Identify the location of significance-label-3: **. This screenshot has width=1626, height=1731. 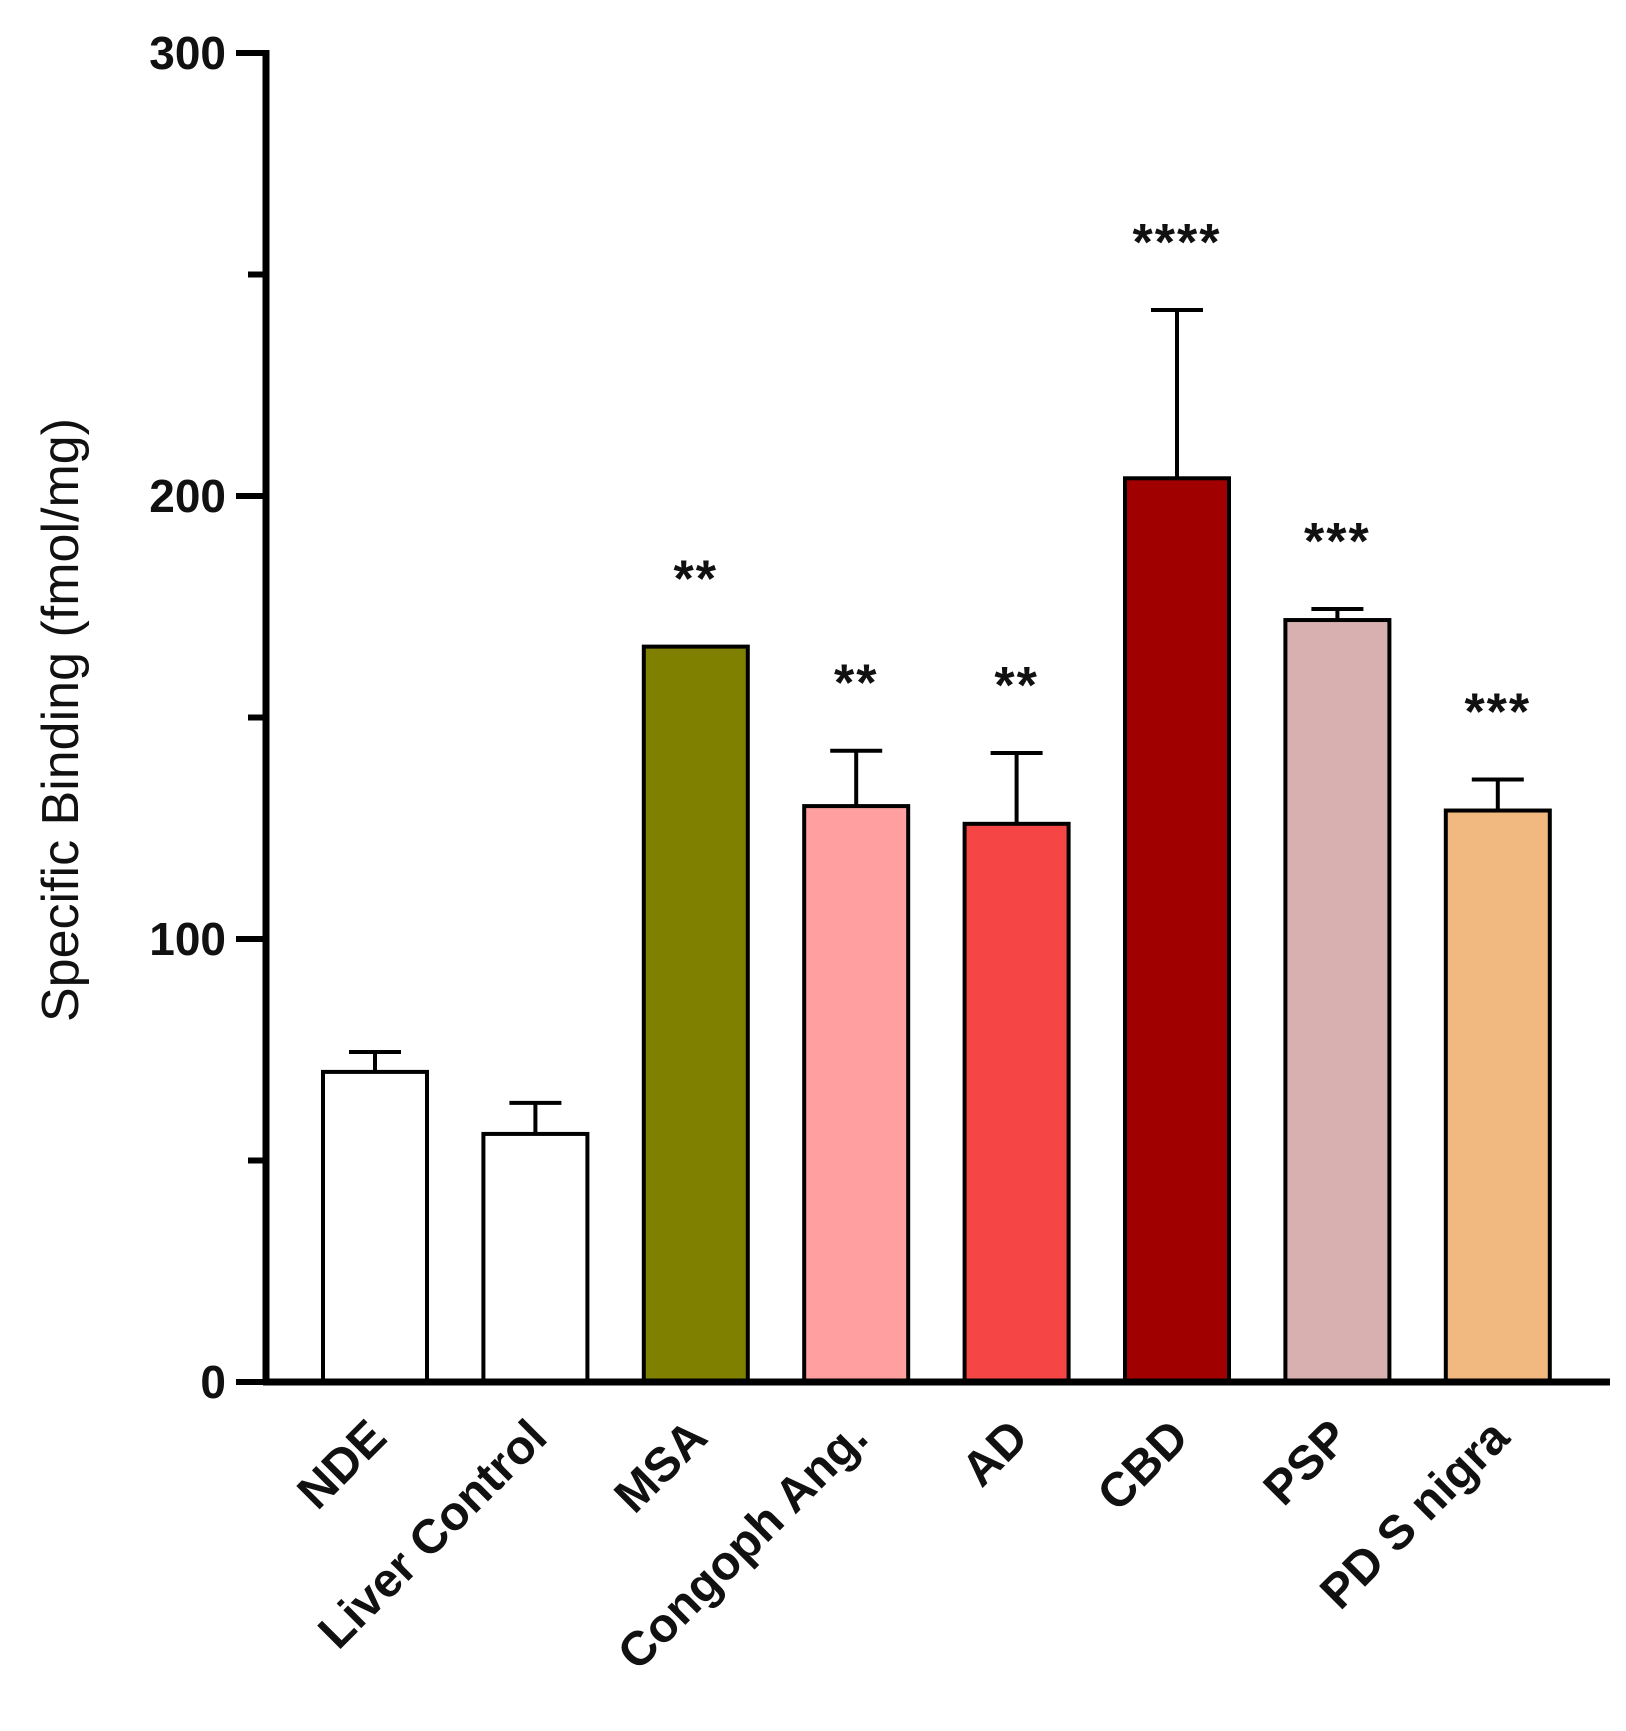
(856, 684).